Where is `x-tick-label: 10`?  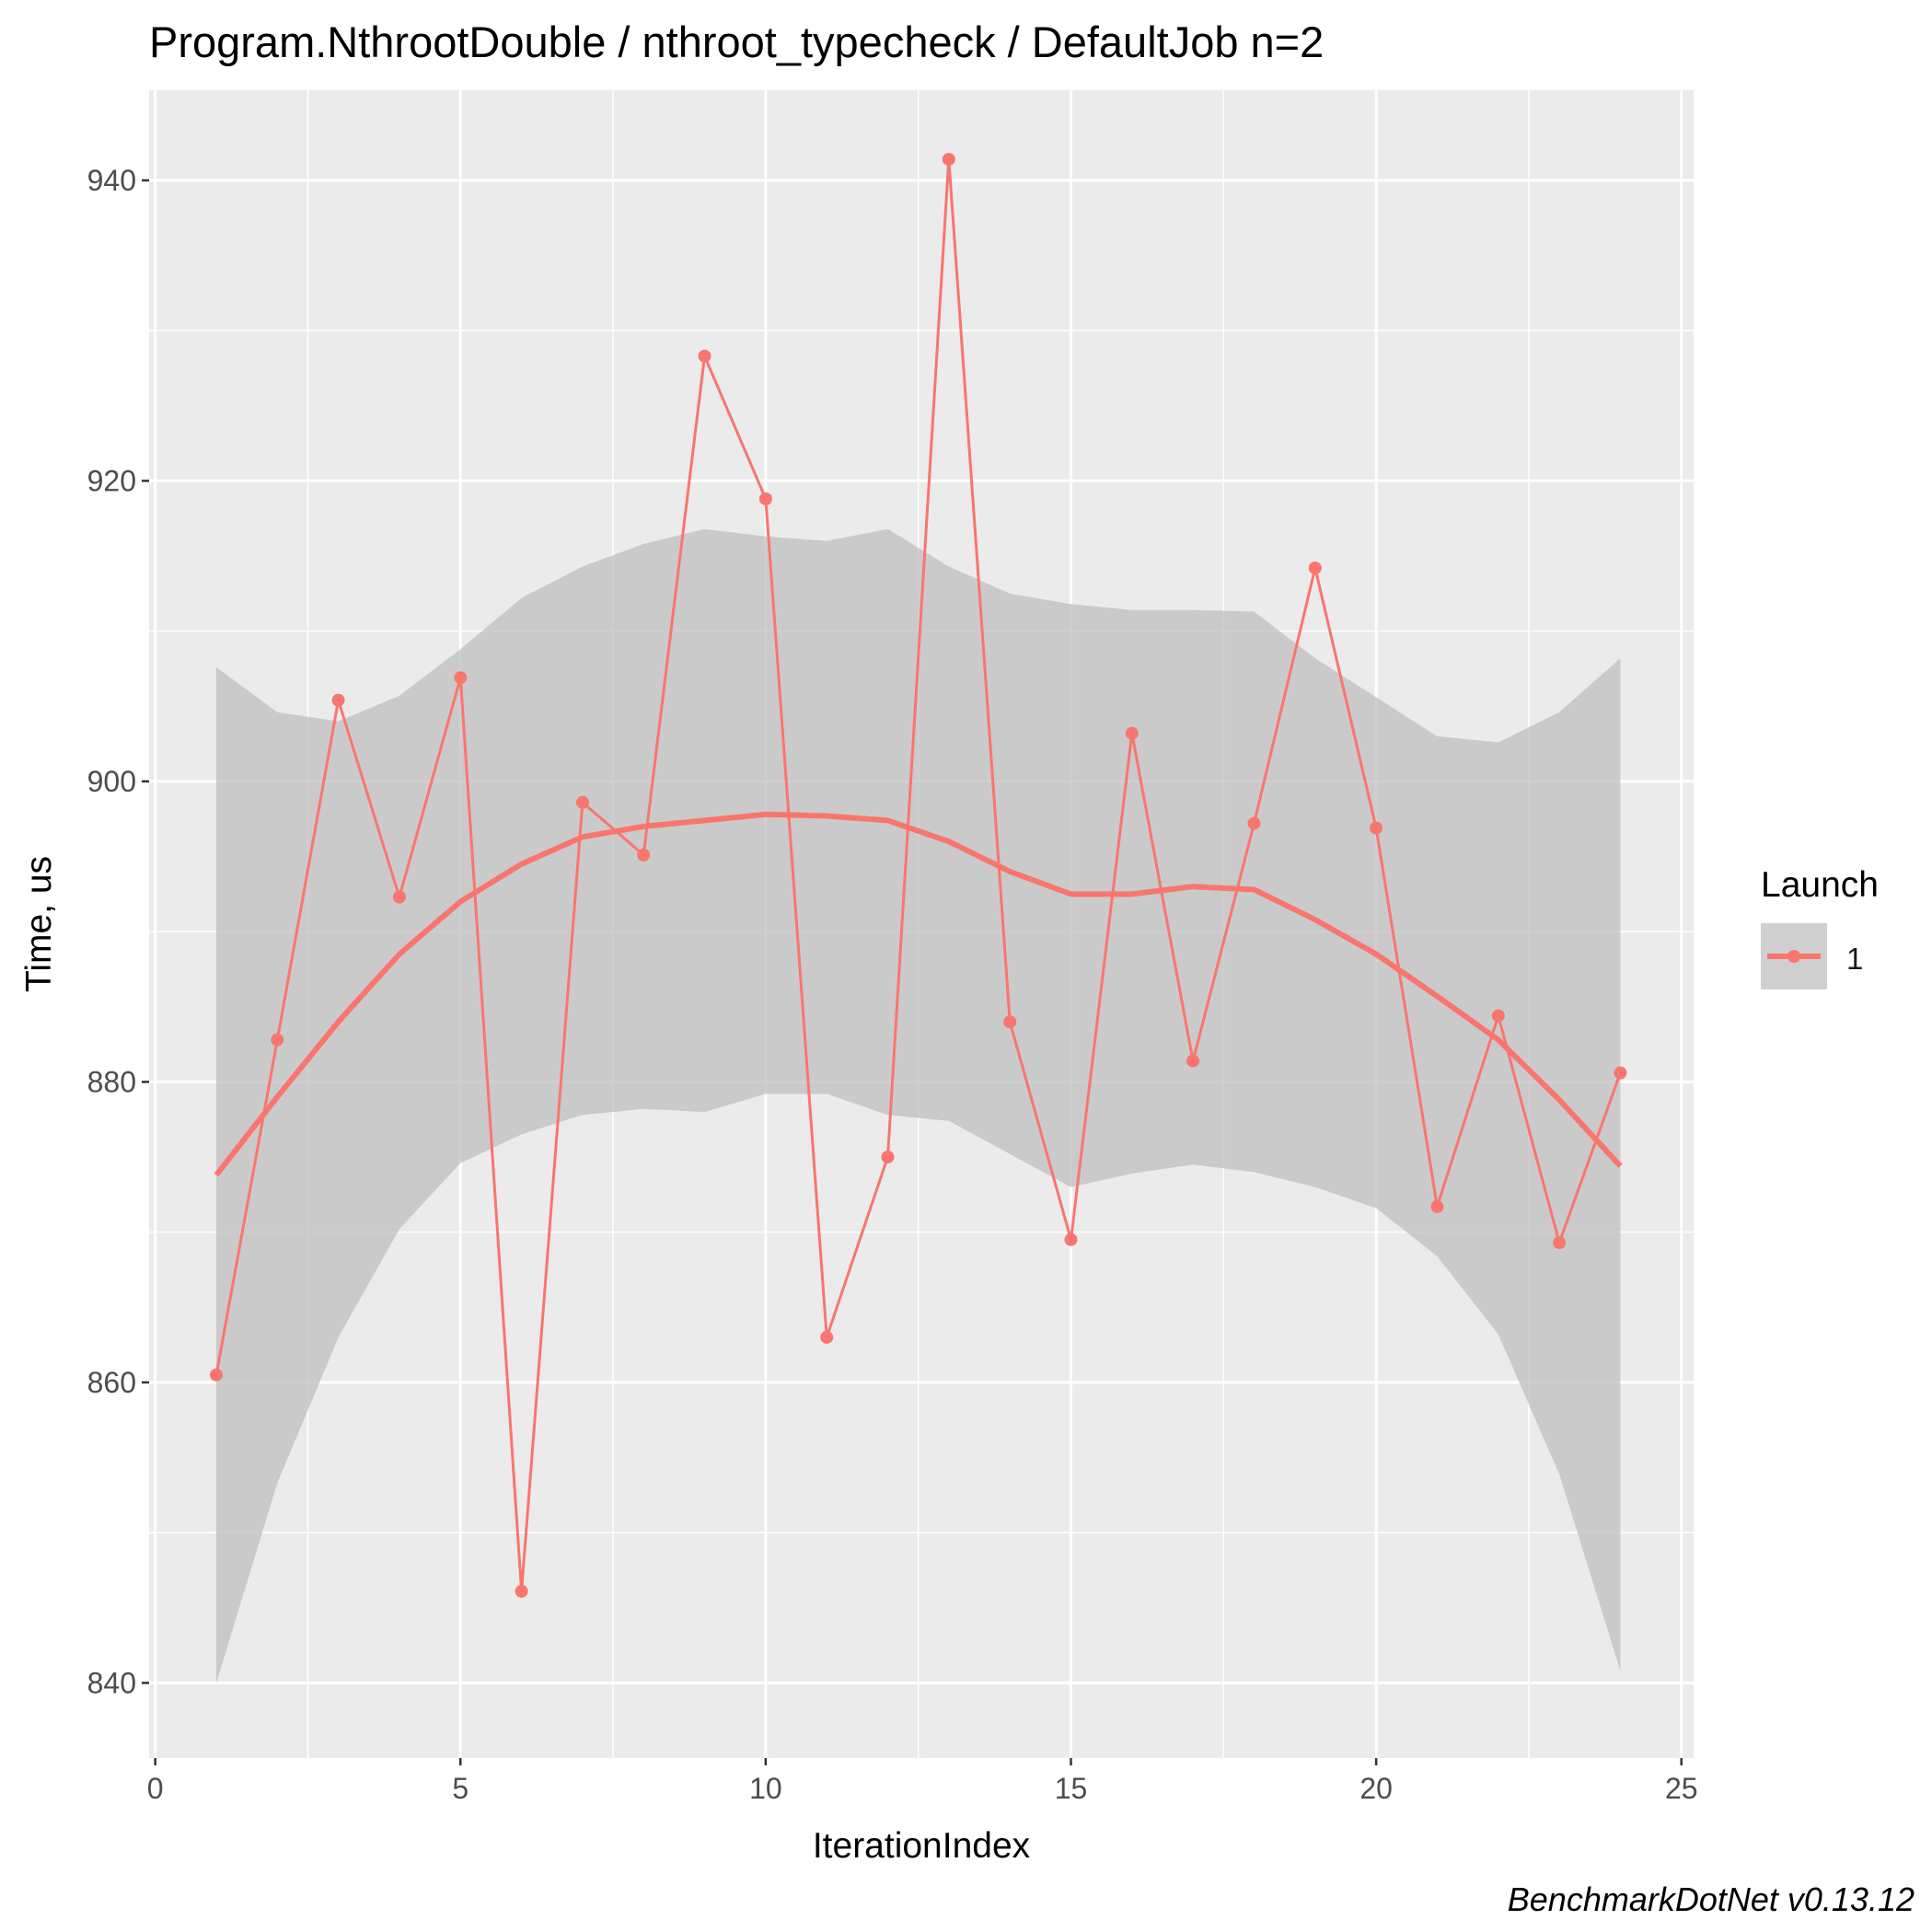
x-tick-label: 10 is located at coordinates (765, 1789).